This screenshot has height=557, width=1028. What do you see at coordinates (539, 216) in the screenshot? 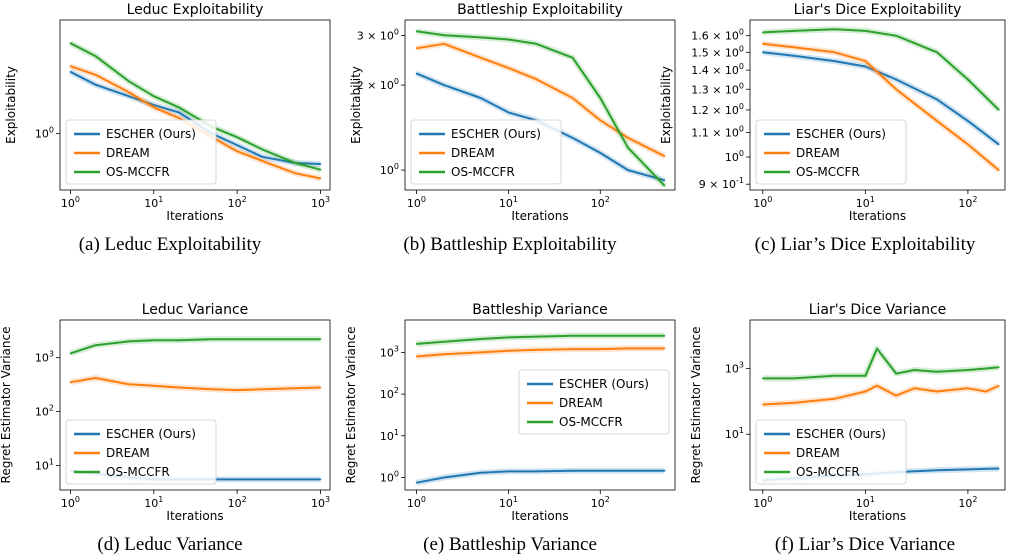
I see `x-axis-label: Iterations` at bounding box center [539, 216].